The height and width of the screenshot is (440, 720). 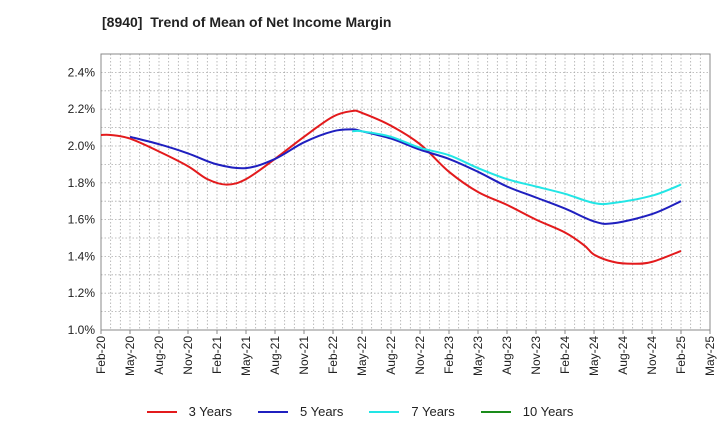 What do you see at coordinates (246, 356) in the screenshot?
I see `x-tick-label: May-21` at bounding box center [246, 356].